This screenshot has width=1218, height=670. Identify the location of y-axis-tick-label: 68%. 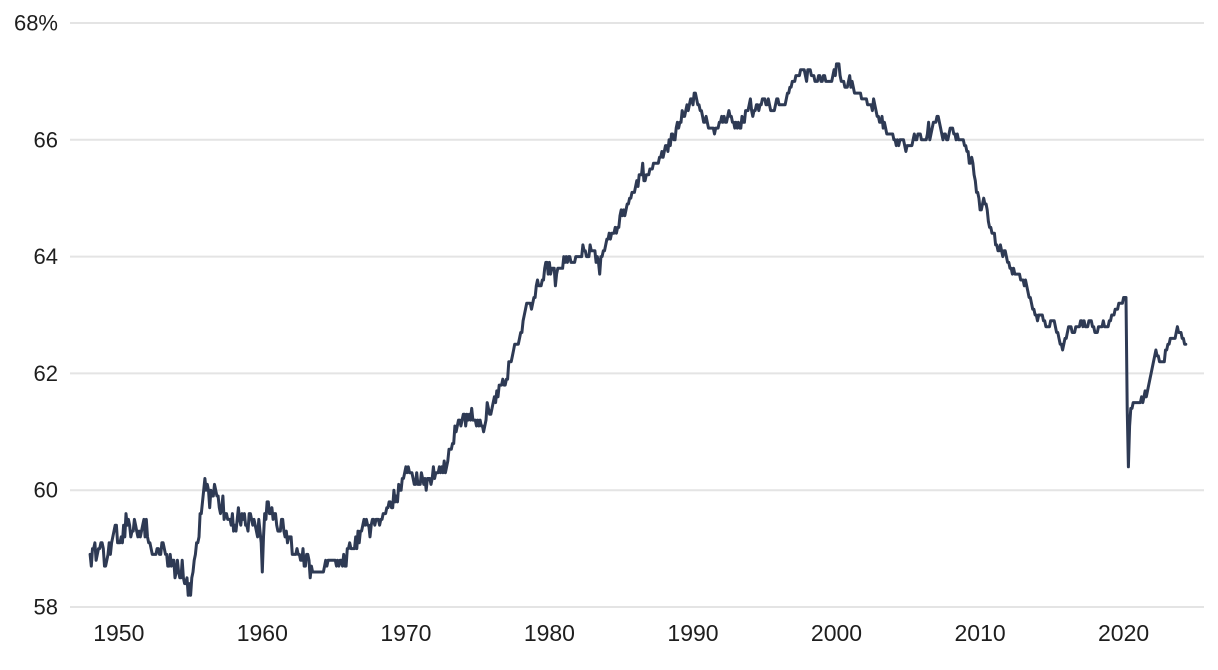
(36, 23).